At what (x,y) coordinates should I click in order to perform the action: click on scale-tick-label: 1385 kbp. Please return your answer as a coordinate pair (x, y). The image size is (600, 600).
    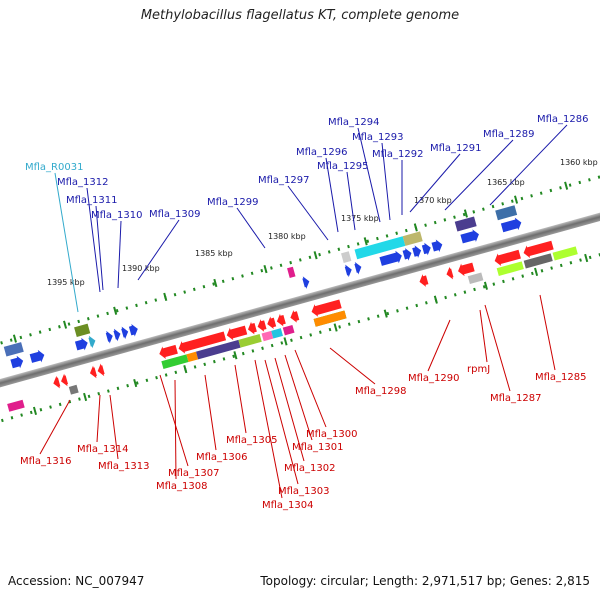
    Looking at the image, I should click on (214, 253).